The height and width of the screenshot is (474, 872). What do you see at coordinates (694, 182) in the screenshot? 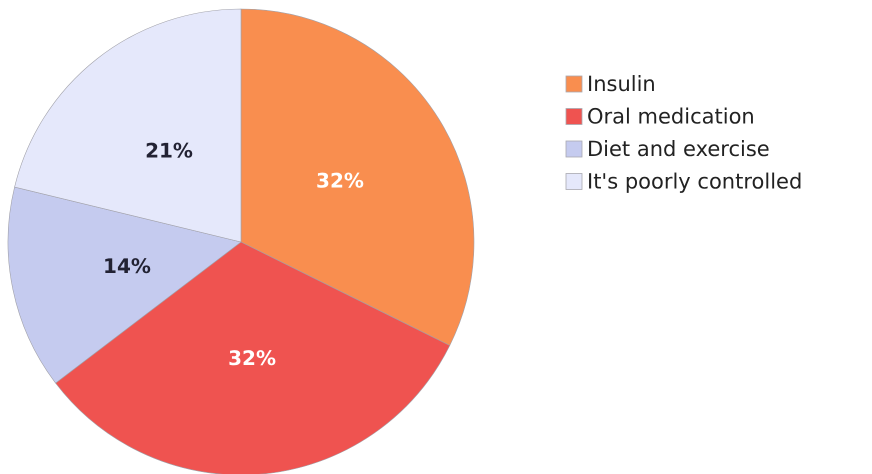
I see `legend-label: It's poorly controlled` at bounding box center [694, 182].